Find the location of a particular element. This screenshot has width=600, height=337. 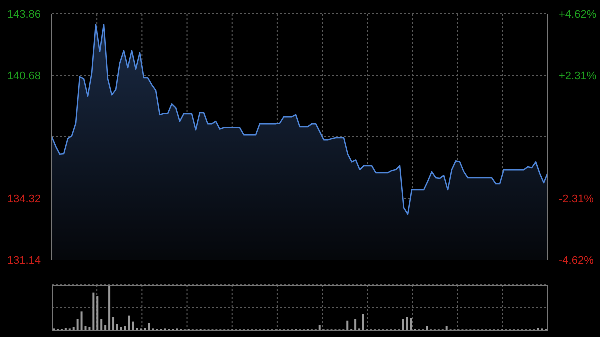

y2-tick-label: -4.62% is located at coordinates (576, 261).